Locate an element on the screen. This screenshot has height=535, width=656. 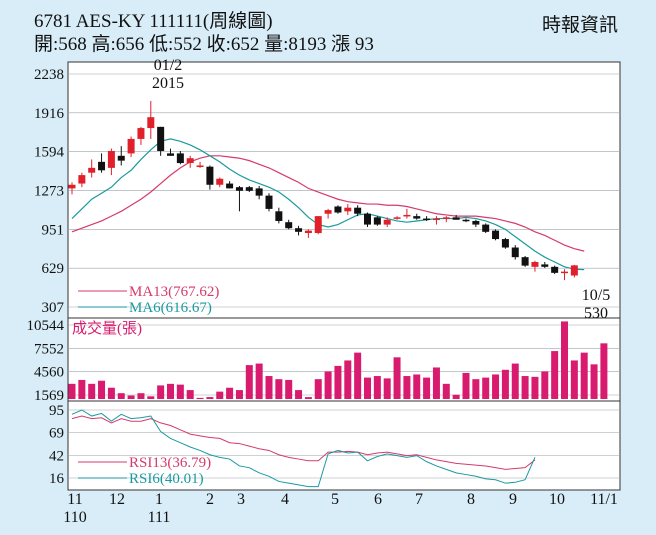
price-stats: 開:568 高:656 低:552 收:652 量:8193 漲 93 is located at coordinates (204, 44).